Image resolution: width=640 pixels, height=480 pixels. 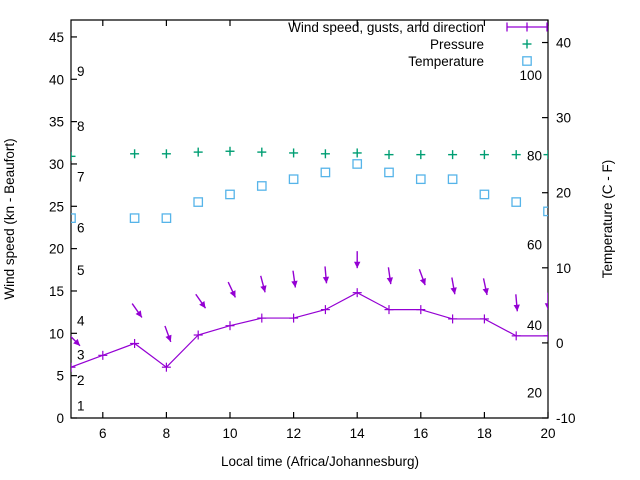 What do you see at coordinates (358, 433) in the screenshot?
I see `bottom-tick-label: 14` at bounding box center [358, 433].